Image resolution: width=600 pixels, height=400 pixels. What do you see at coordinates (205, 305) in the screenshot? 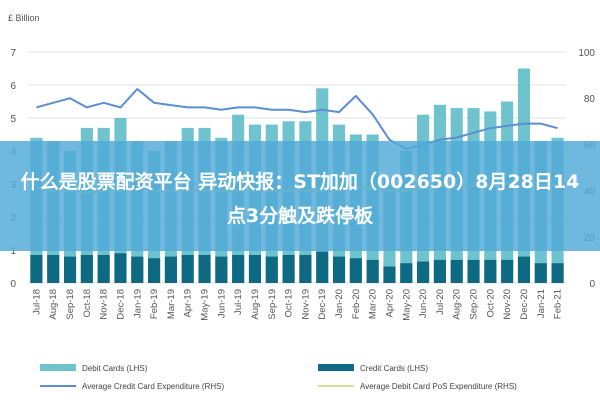
I see `x-axis-tick: May-19` at bounding box center [205, 305].